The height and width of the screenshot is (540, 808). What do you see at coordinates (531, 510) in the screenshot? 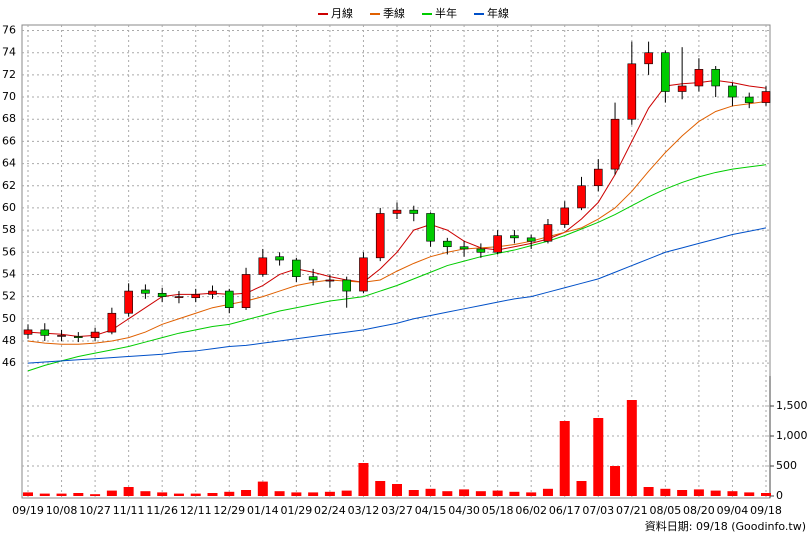
I see `x-tick-label: 06/02` at bounding box center [531, 510].